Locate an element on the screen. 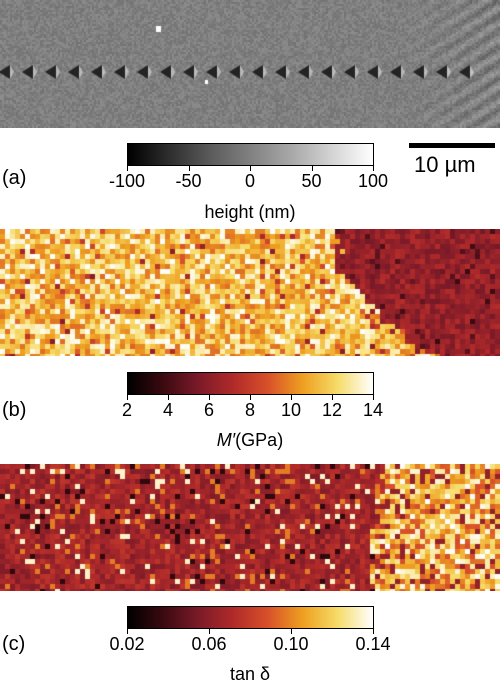 Image resolution: width=500 pixels, height=689 pixels. colorbar-tick-label: 10 is located at coordinates (291, 410).